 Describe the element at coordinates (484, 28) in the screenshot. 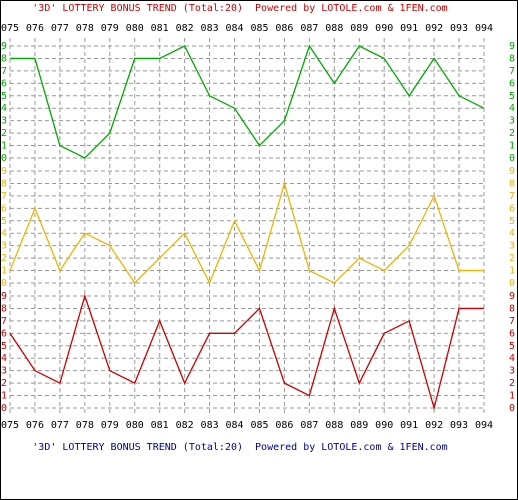

I see `x-tick-label: 094` at that location.